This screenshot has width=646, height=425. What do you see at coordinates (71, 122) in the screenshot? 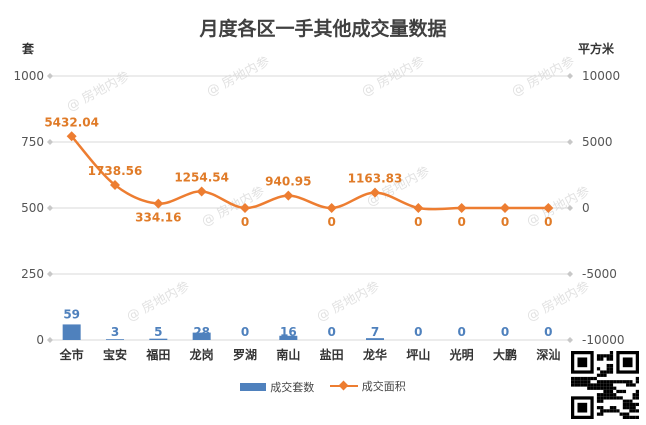
I see `line-value-label: 5432.04` at bounding box center [71, 122].